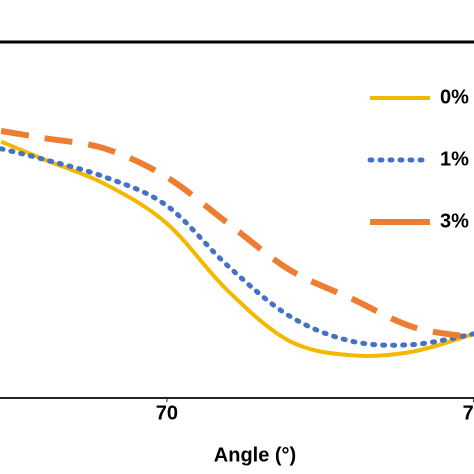 This screenshot has height=474, width=474. Describe the element at coordinates (454, 97) in the screenshot. I see `legend-label: 0%` at that location.